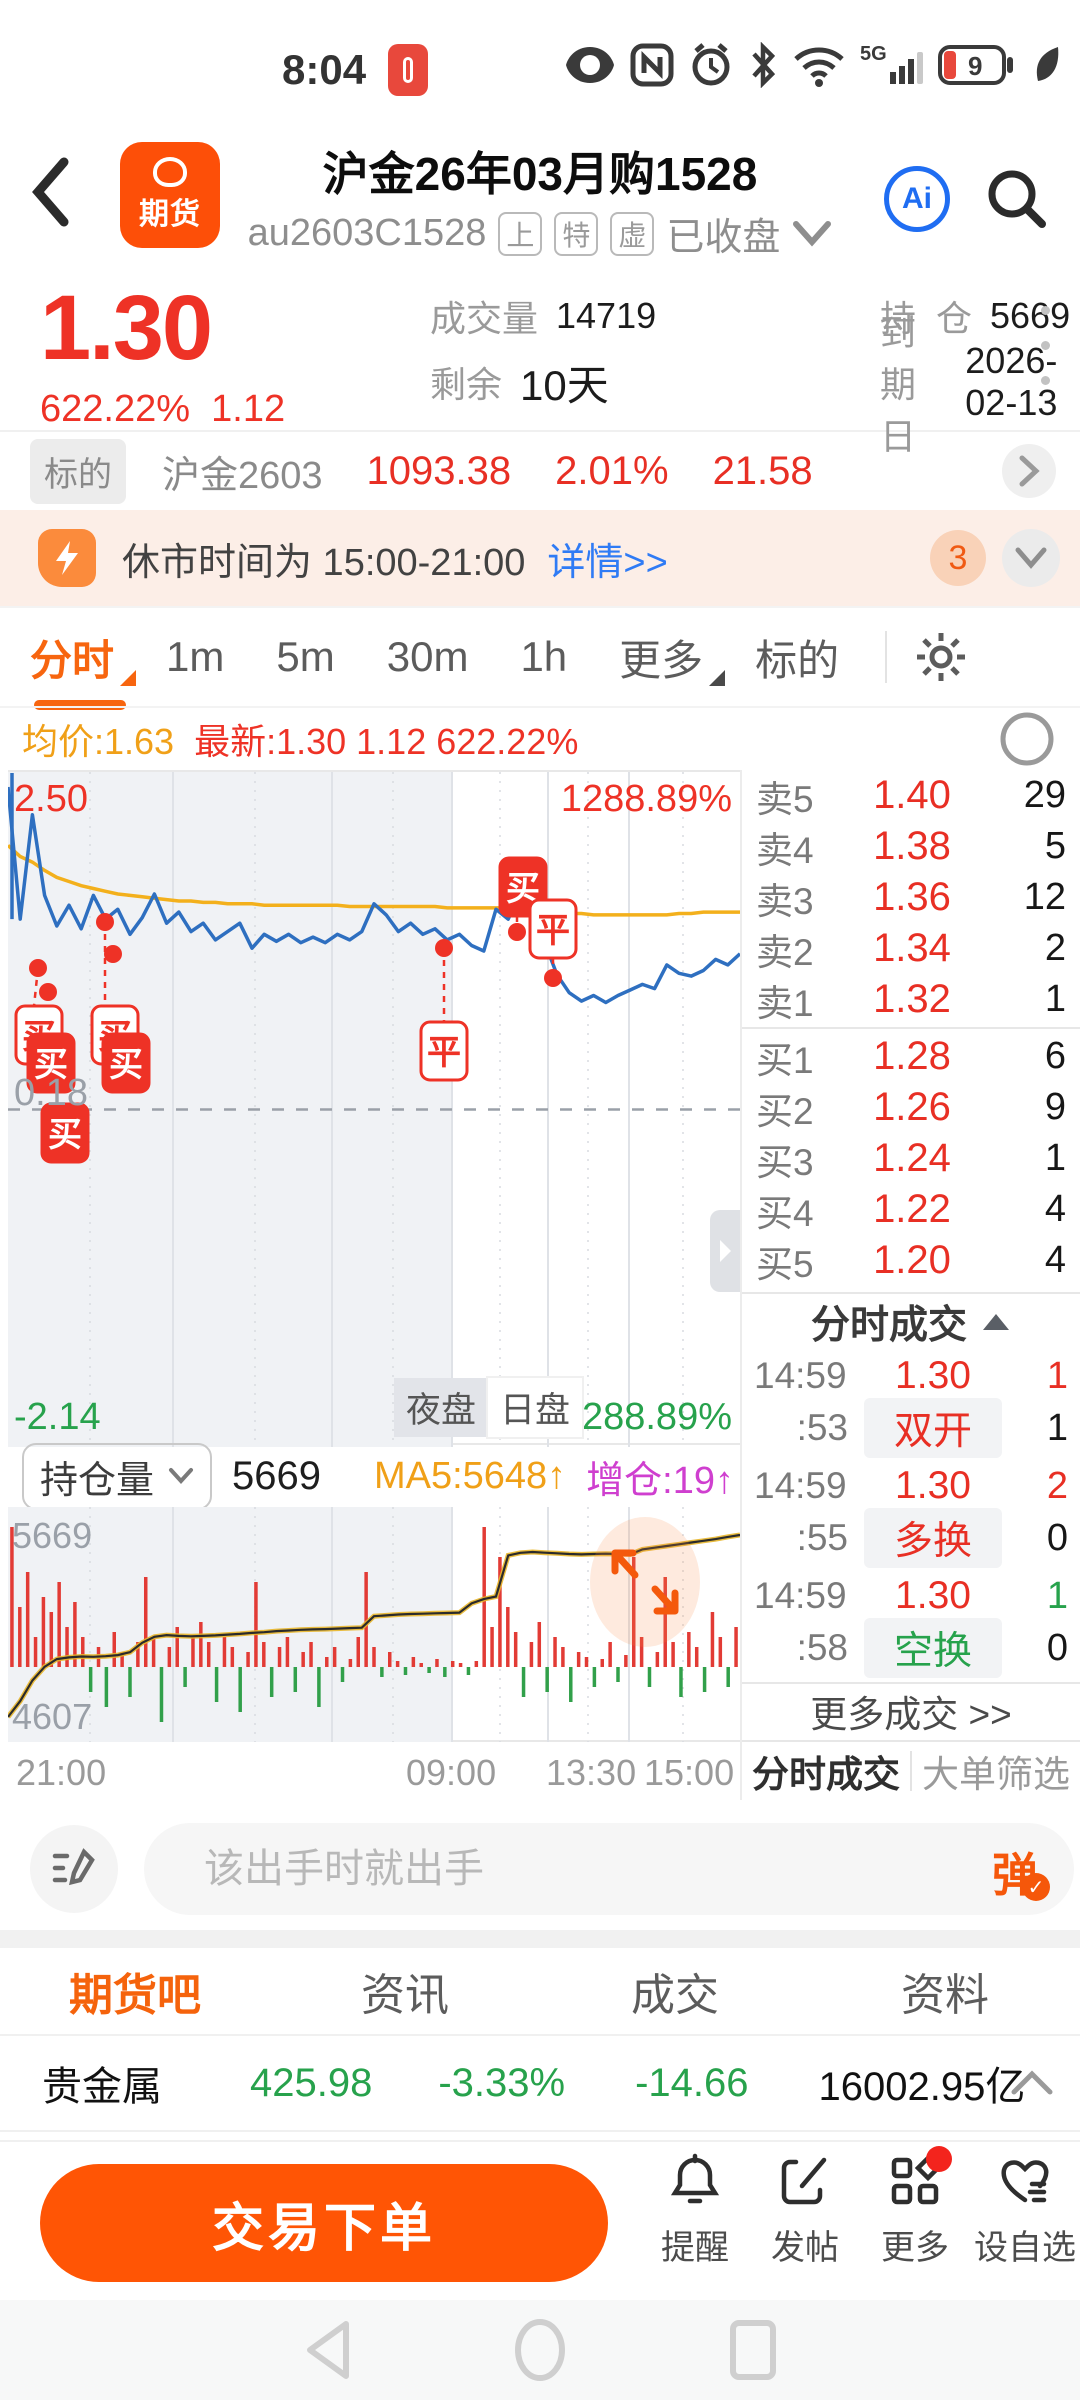  What do you see at coordinates (276, 1475) in the screenshot?
I see `oi-value: 5669` at bounding box center [276, 1475].